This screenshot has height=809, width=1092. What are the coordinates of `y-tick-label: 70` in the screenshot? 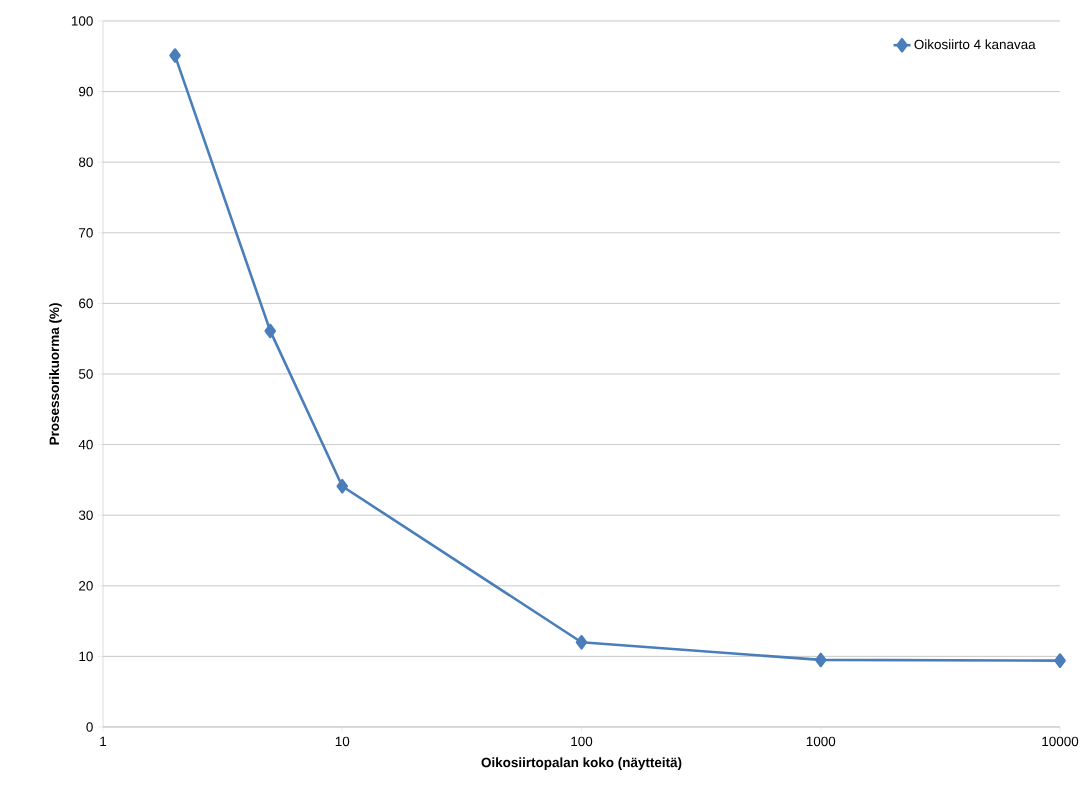 It's located at (86, 233).